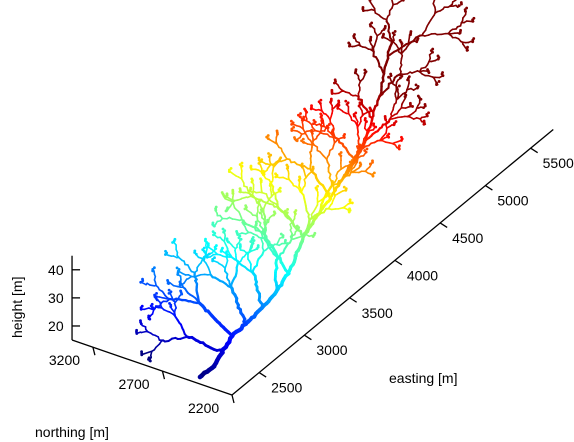 Image resolution: width=574 pixels, height=442 pixels. I want to click on easting-tick-label: 2500, so click(286, 388).